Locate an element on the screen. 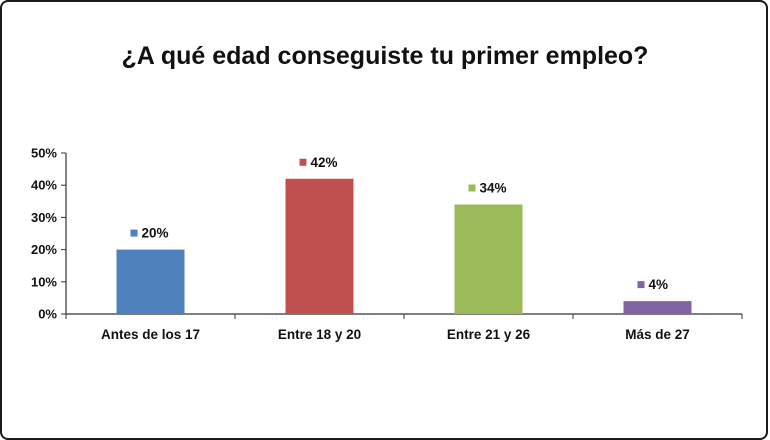  y-tick-label: 40% is located at coordinates (44, 185).